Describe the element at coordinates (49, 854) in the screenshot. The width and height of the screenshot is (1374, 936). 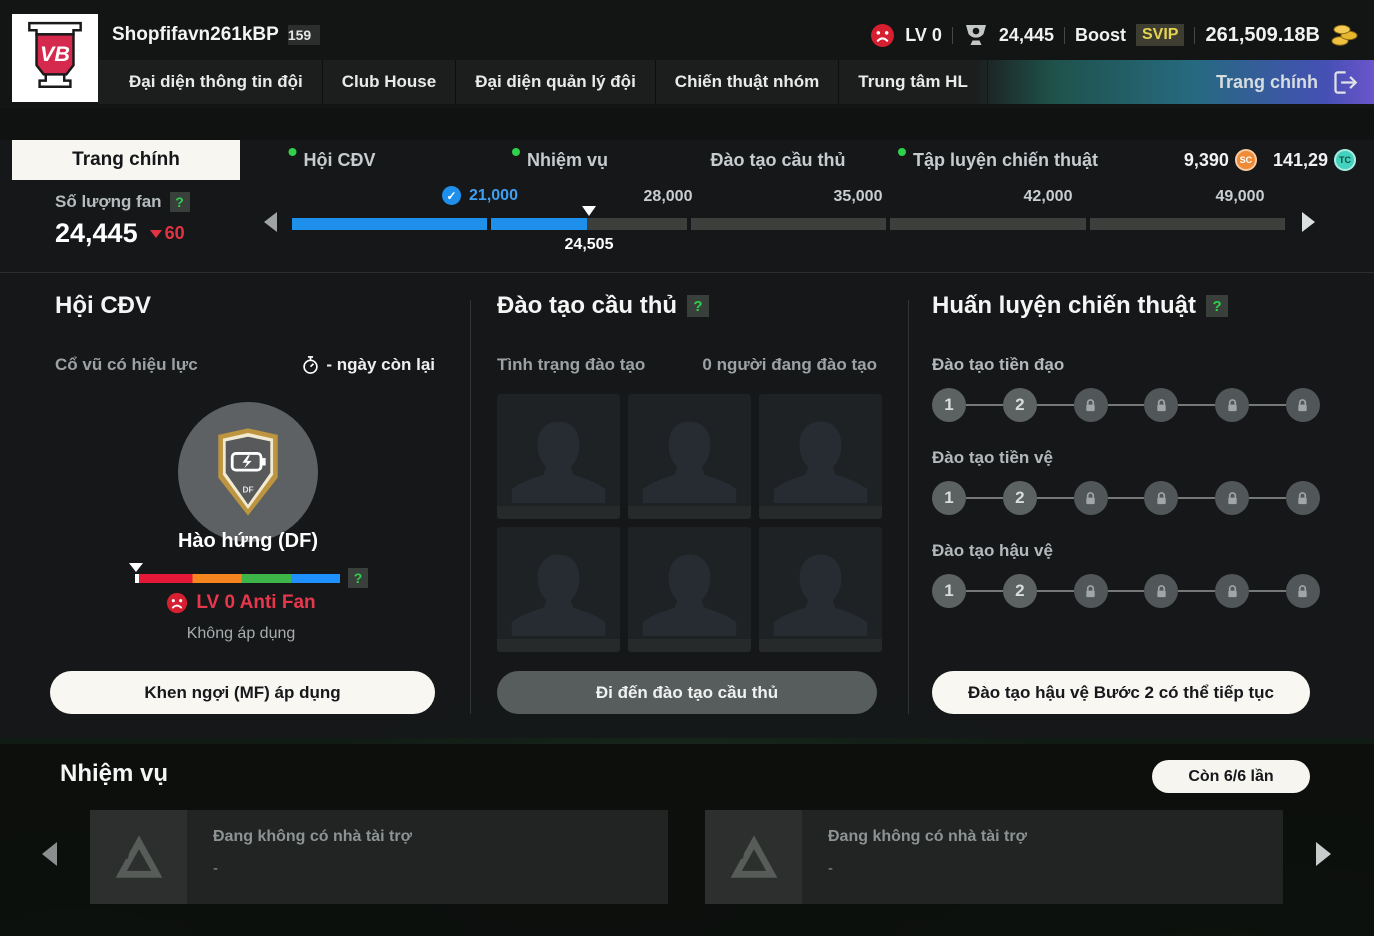
I see `sponsor-left-arrow` at that location.